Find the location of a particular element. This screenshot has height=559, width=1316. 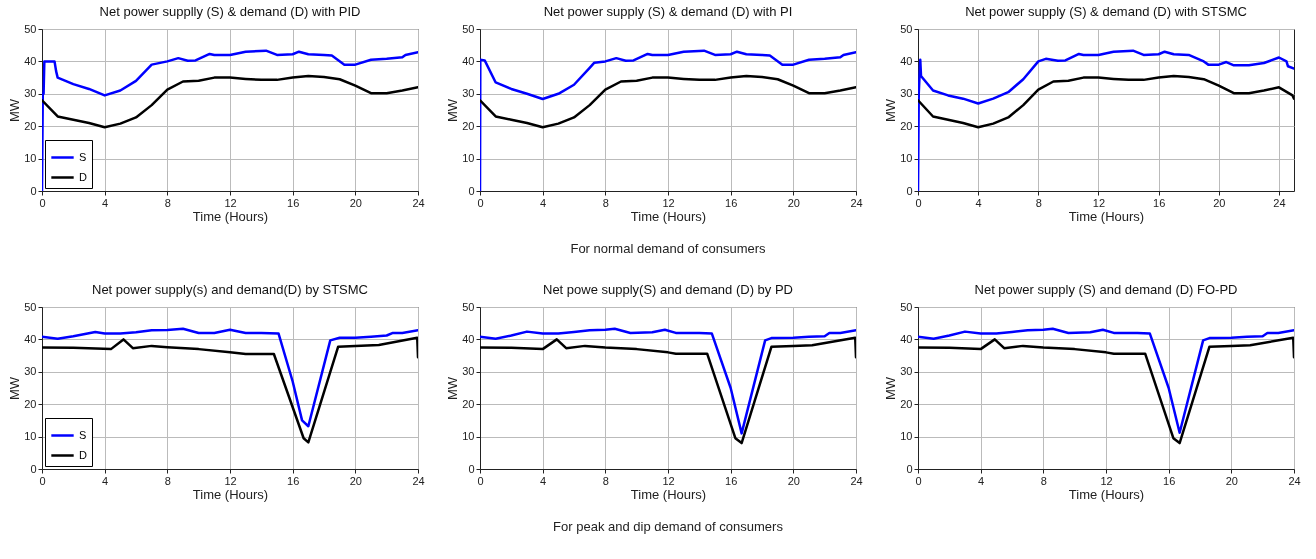

chart-title: Net power supply (S) and demand (D) FO-PD is located at coordinates (1106, 289).